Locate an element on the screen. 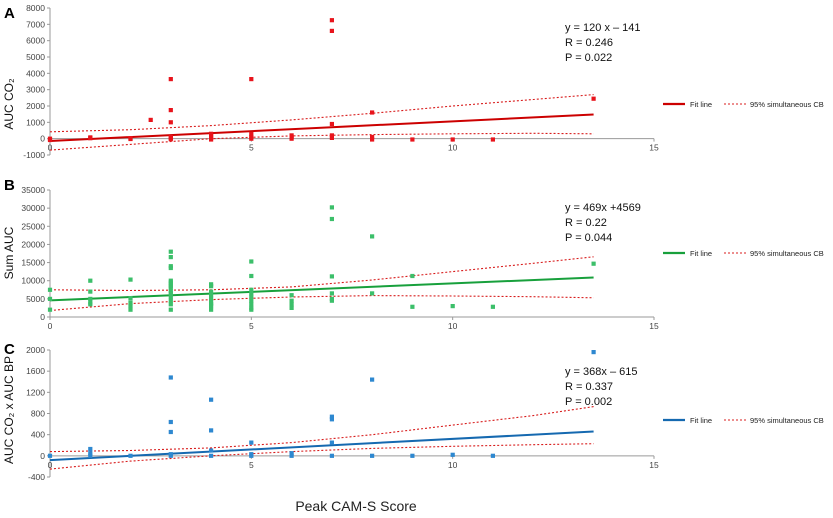 Image resolution: width=833 pixels, height=518 pixels. panel-a-r-value: R = 0.246 is located at coordinates (589, 43).